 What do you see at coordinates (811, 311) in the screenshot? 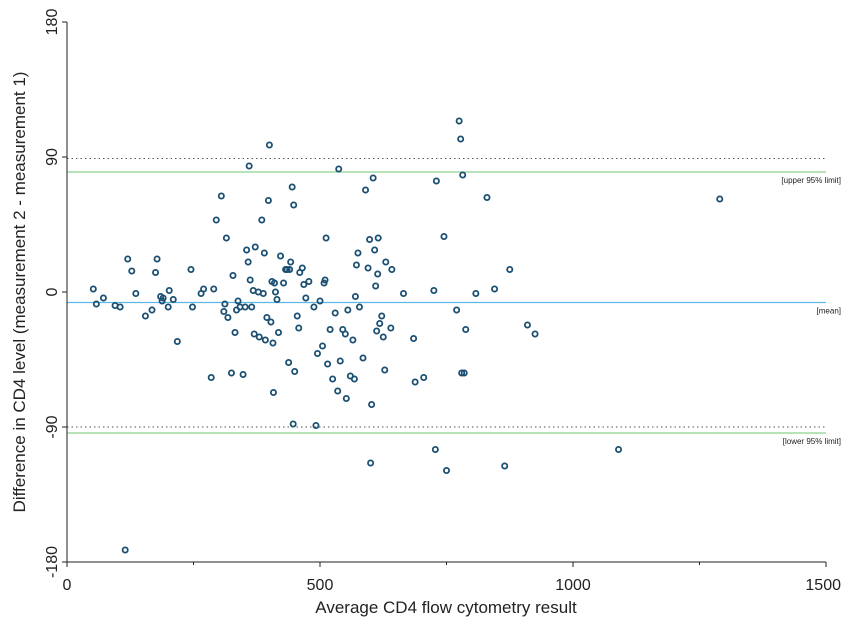
I see `reference-labels: [upper 95% limit] [mean] [lower 95% limit]` at bounding box center [811, 311].